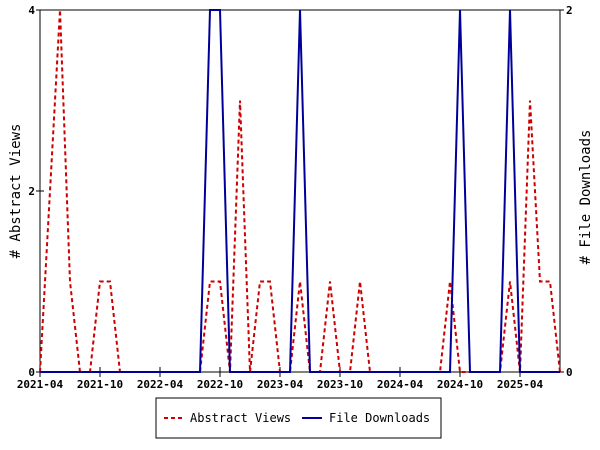  I want to click on x-tick-label: 2022-04, so click(160, 384).